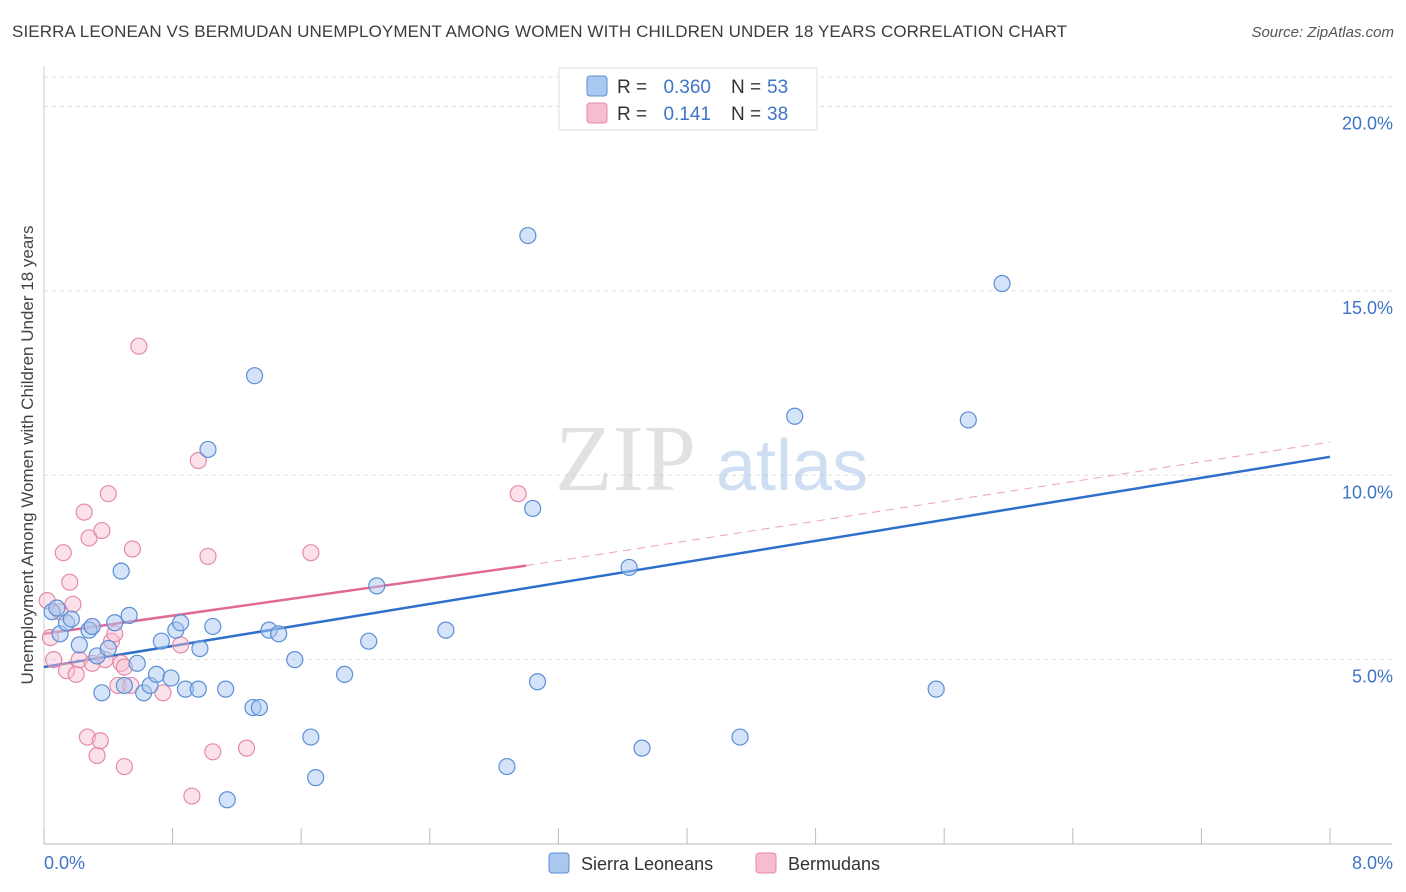 This screenshot has width=1406, height=892. What do you see at coordinates (1367, 308) in the screenshot?
I see `y-tick-label: 15.0%` at bounding box center [1367, 308].